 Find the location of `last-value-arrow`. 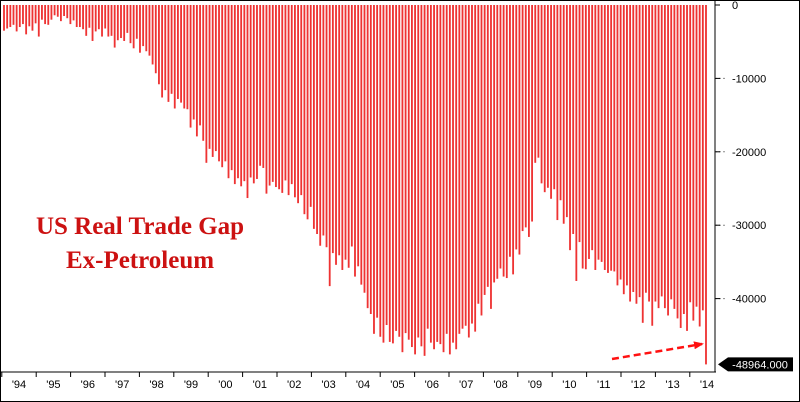

last-value-arrow is located at coordinates (657, 351).